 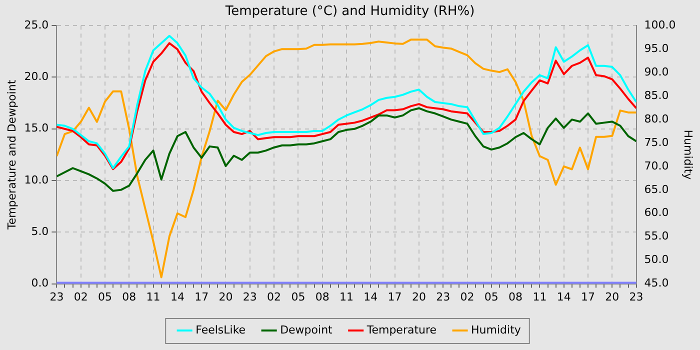 What do you see at coordinates (656, 165) in the screenshot?
I see `y2-tick-label: 70.0` at bounding box center [656, 165].